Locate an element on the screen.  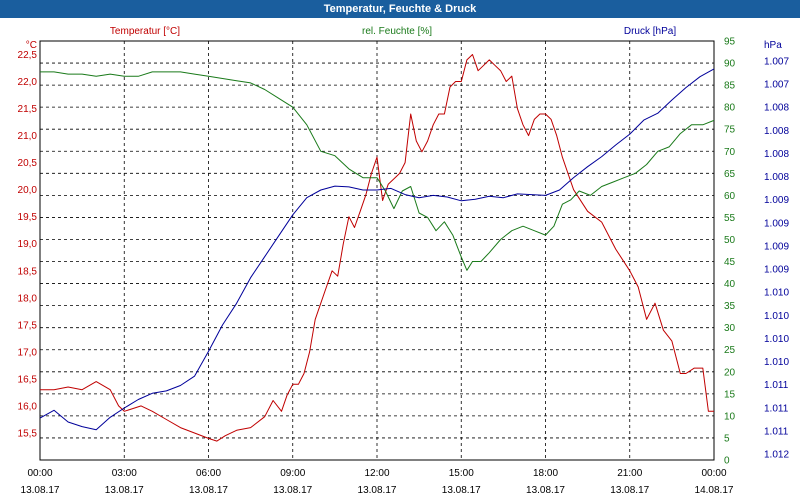
temperature-tick-label: 22,5 is located at coordinates (28, 55).